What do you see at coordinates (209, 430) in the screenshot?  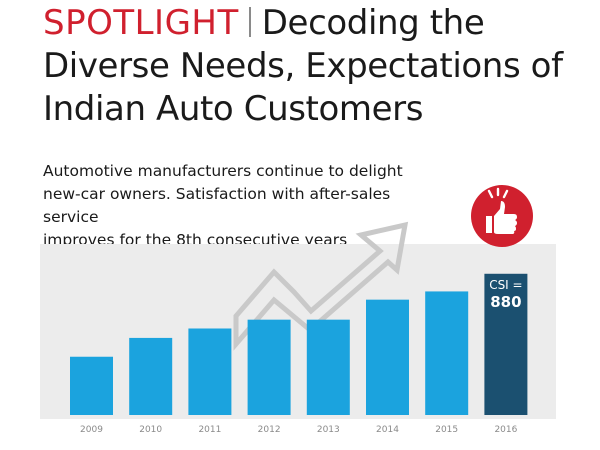 I see `x-tick-label: 2011` at bounding box center [209, 430].